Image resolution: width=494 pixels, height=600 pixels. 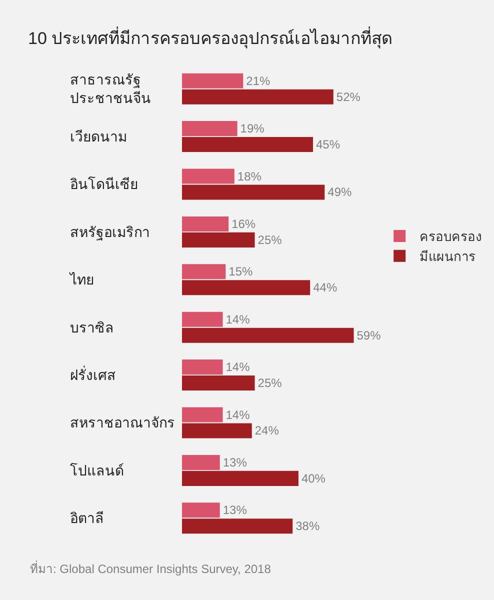 I want to click on y-tick-label: อินโดนีเซีย, so click(x=104, y=184).